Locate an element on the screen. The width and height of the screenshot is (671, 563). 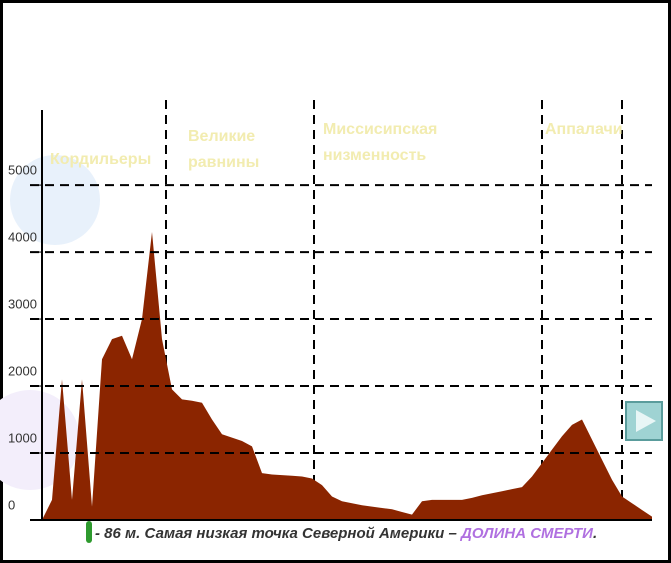
region-label: равнины is located at coordinates (223, 162).